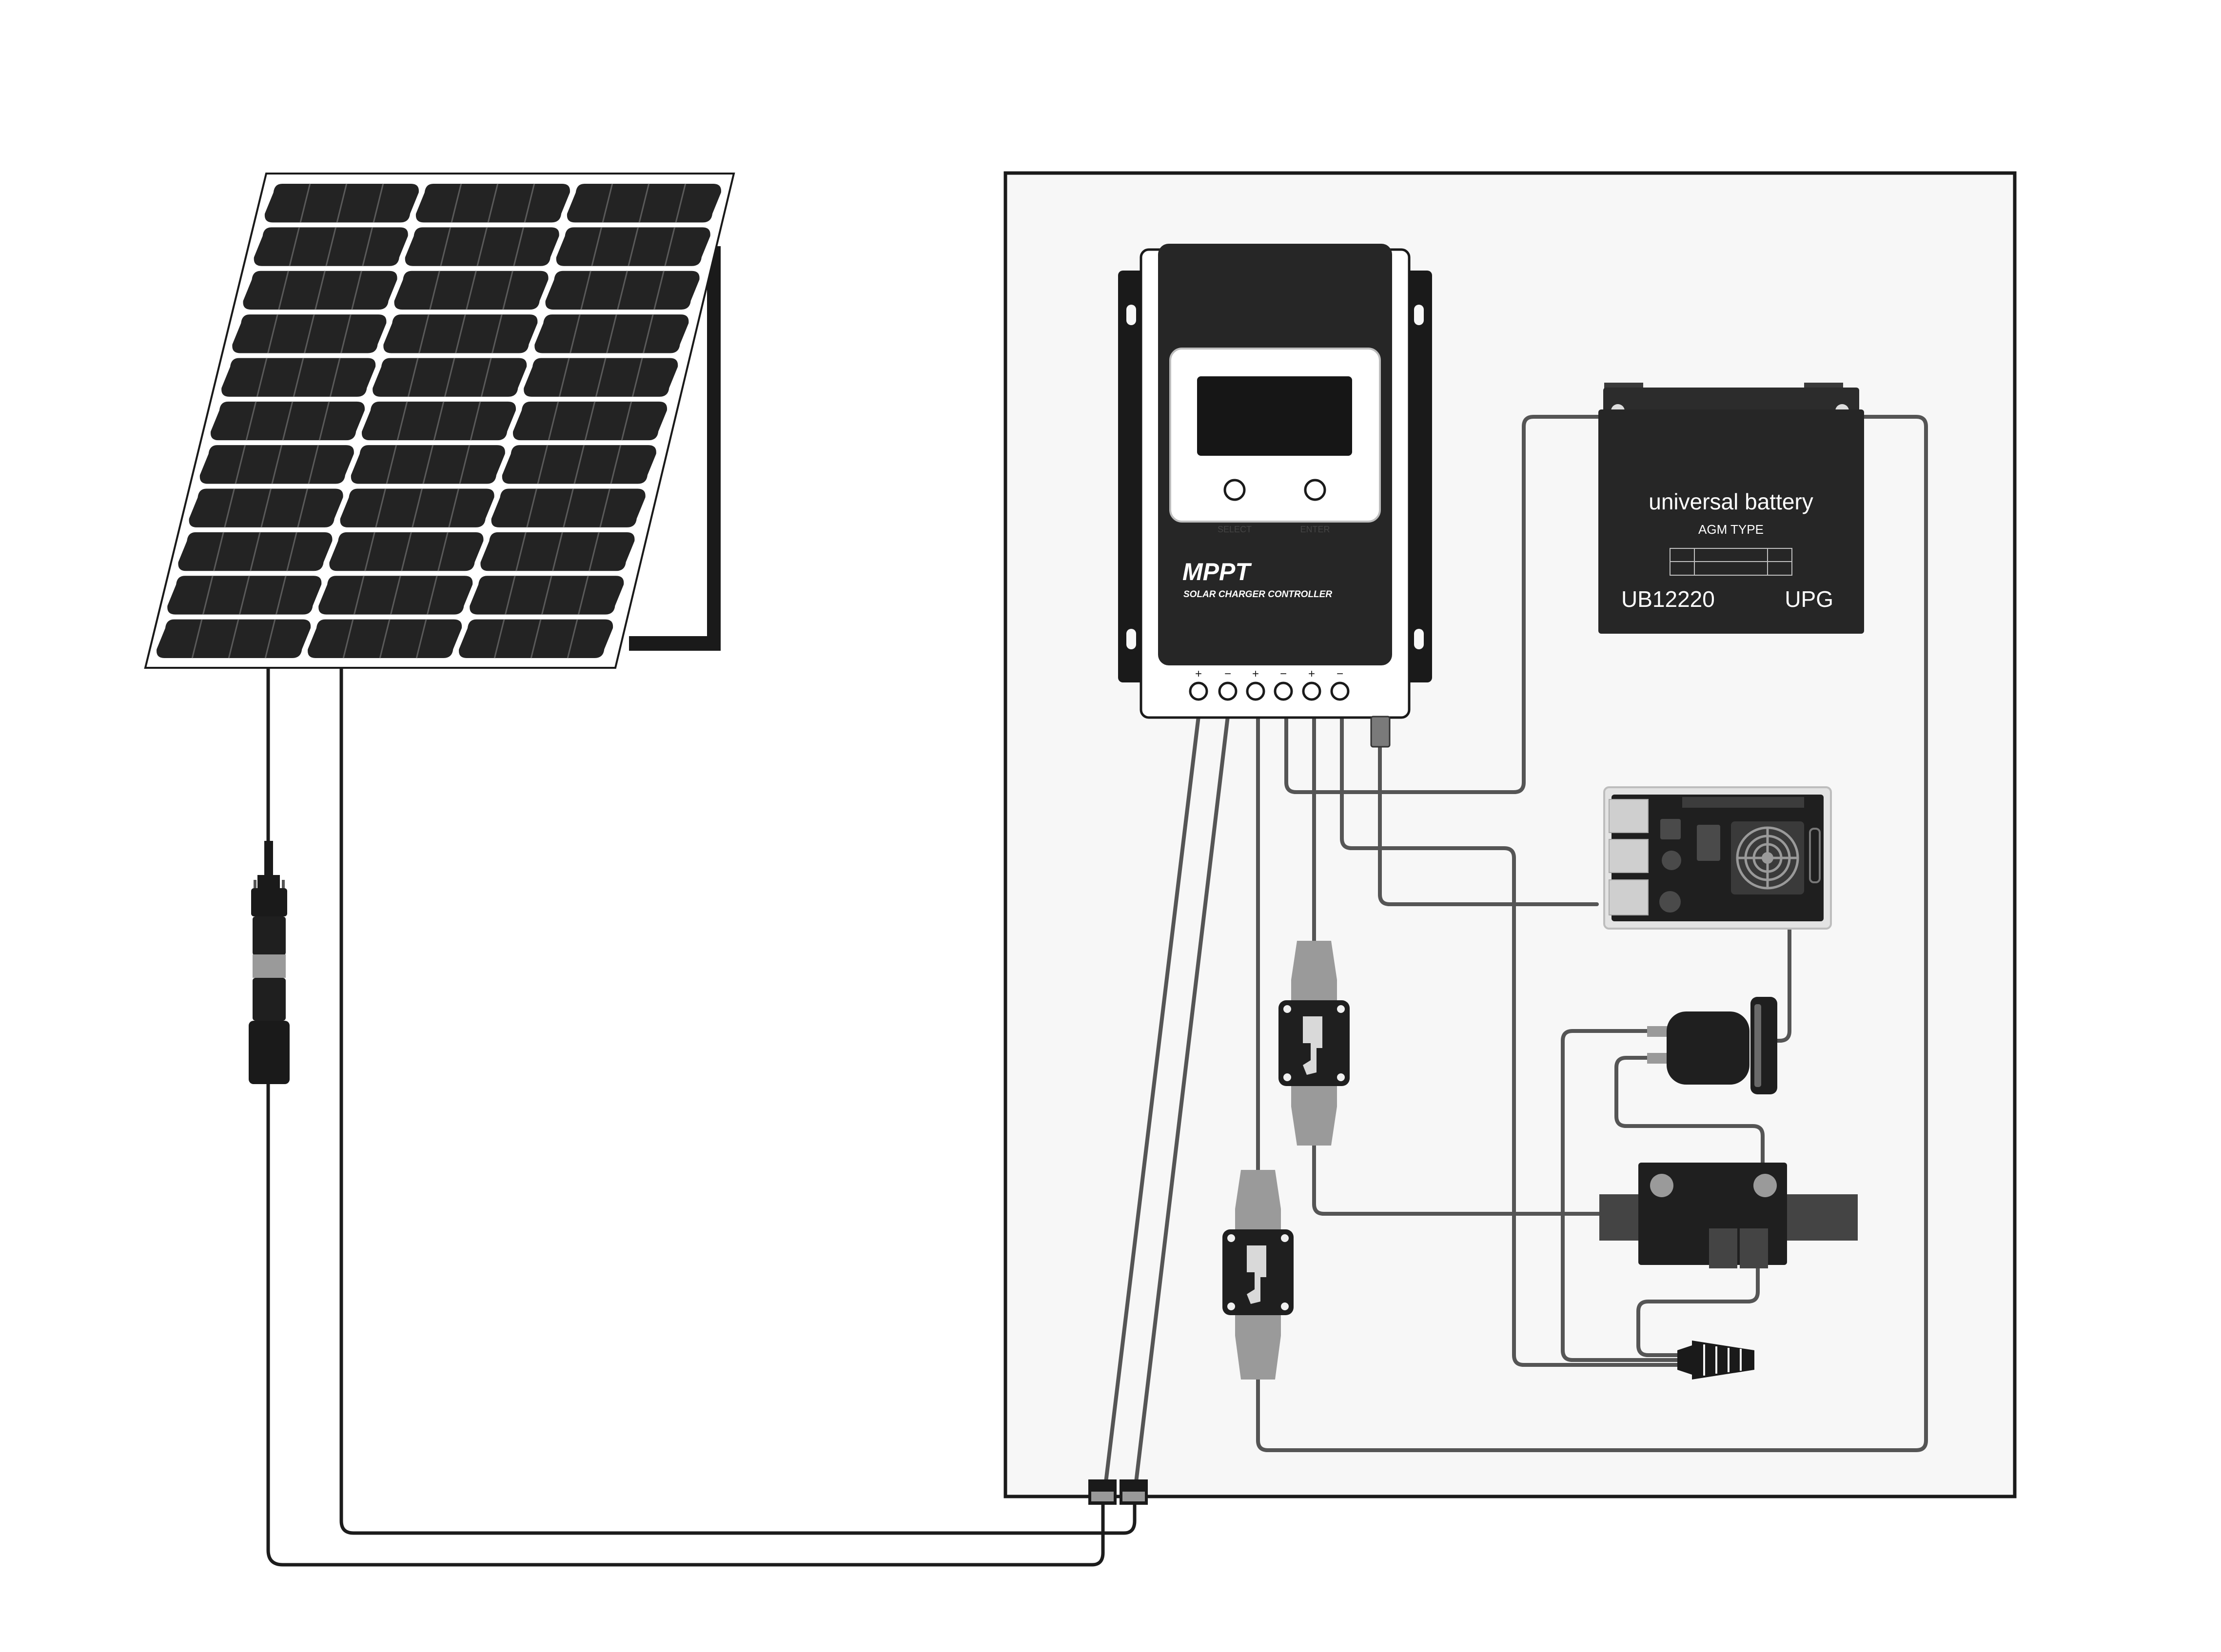 Image resolution: width=2221 pixels, height=1652 pixels. Describe the element at coordinates (1712, 1045) in the screenshot. I see `12v-socket` at that location.